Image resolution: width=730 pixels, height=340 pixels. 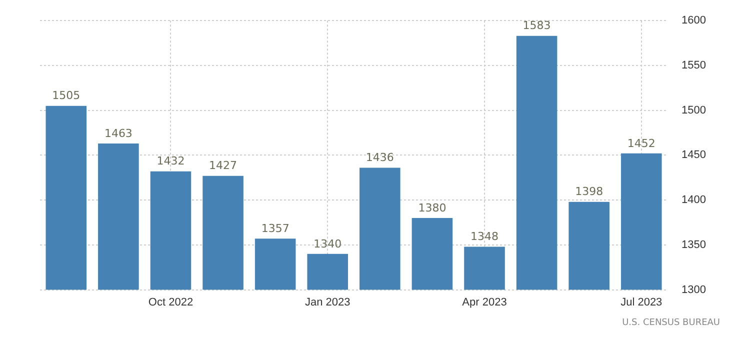 I want to click on x-tick-label: Oct 2022, so click(x=171, y=302).